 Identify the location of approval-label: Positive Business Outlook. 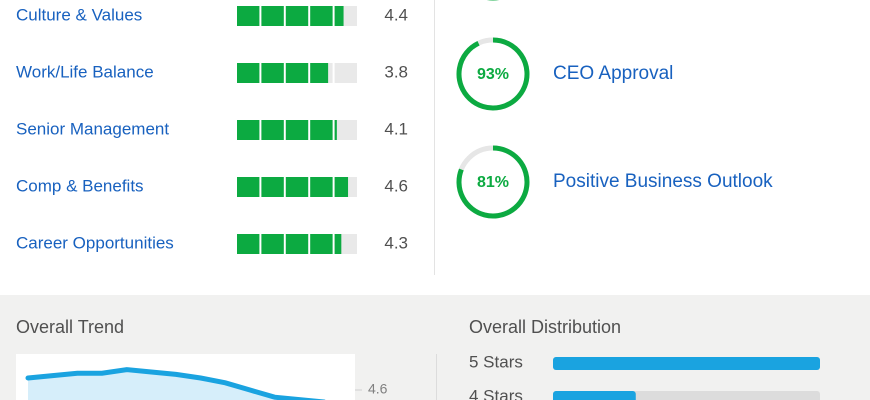
(663, 181).